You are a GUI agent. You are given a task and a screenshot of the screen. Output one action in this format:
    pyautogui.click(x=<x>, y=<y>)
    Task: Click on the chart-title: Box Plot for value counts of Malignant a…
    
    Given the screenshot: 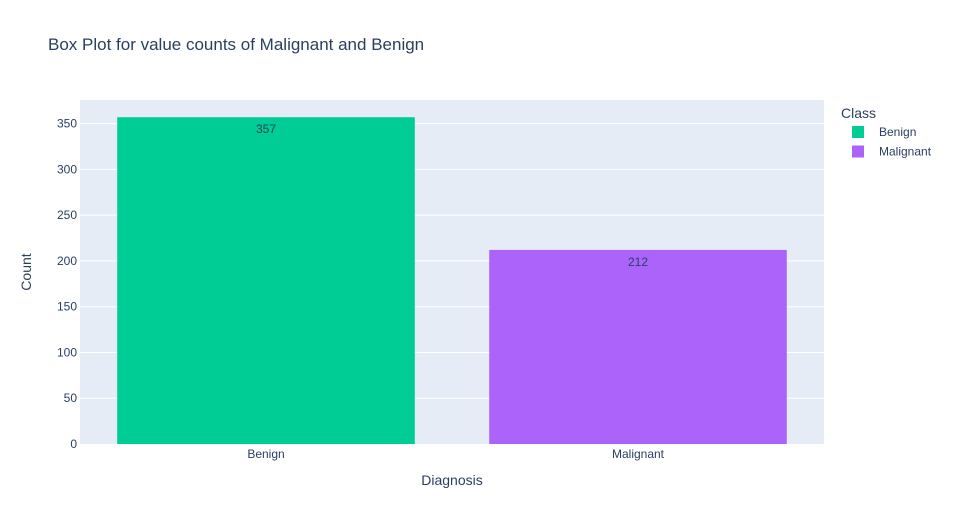 What is the action you would take?
    pyautogui.click(x=236, y=44)
    